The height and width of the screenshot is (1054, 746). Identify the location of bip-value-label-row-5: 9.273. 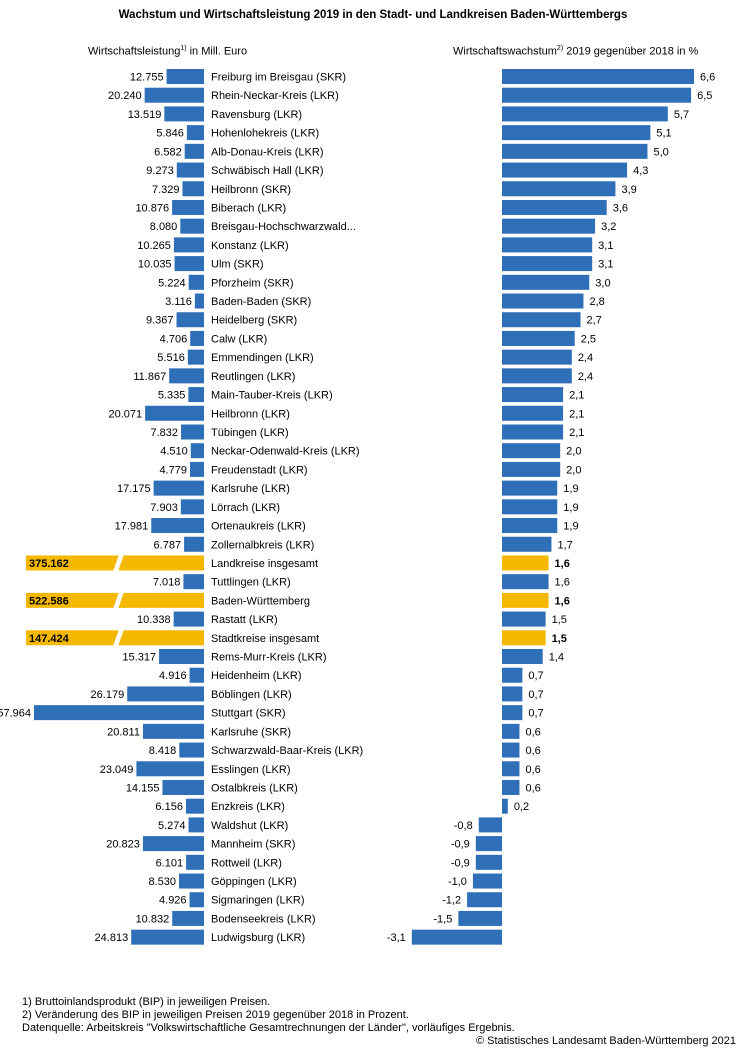
(160, 171).